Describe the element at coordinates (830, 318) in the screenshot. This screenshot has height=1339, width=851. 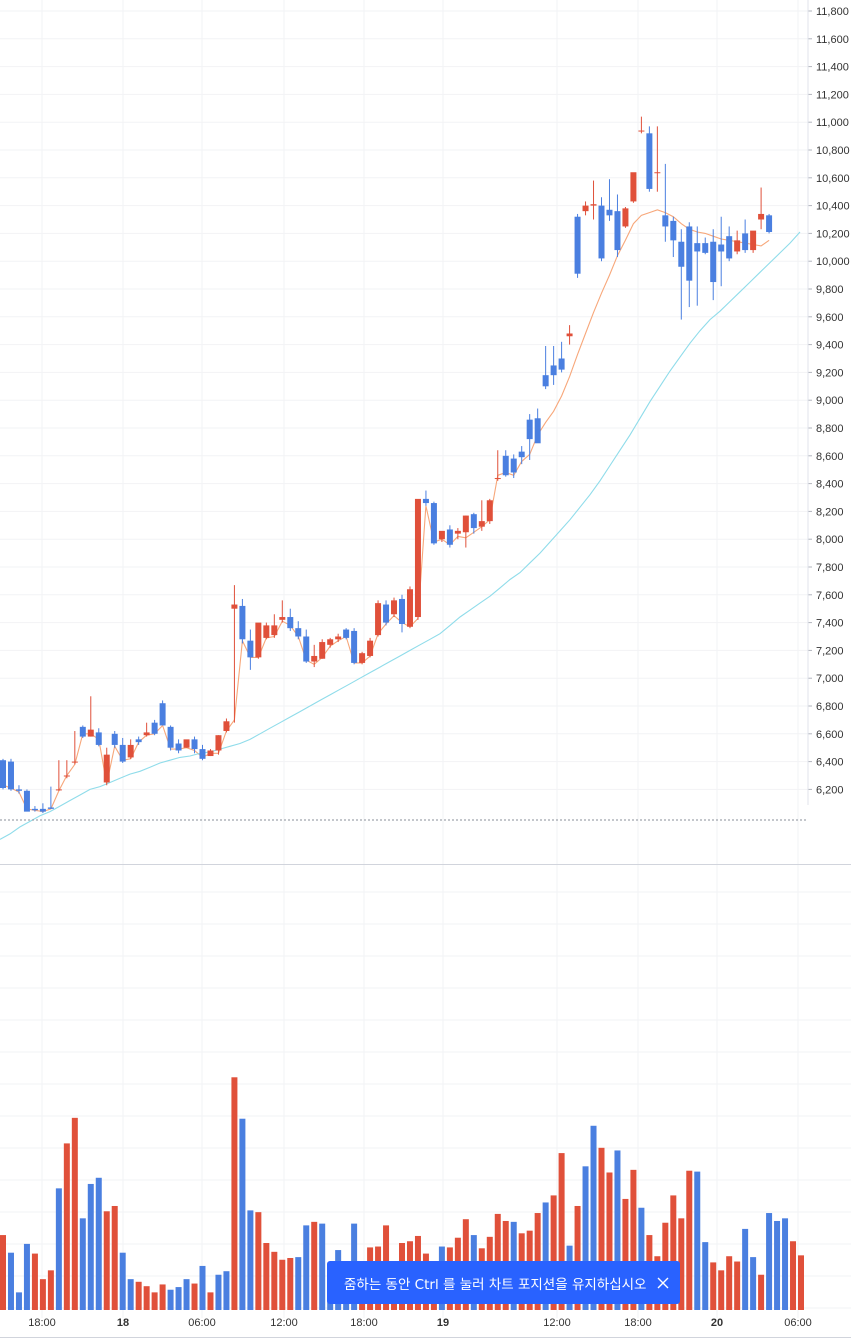
I see `price-tick-label: 9,600` at that location.